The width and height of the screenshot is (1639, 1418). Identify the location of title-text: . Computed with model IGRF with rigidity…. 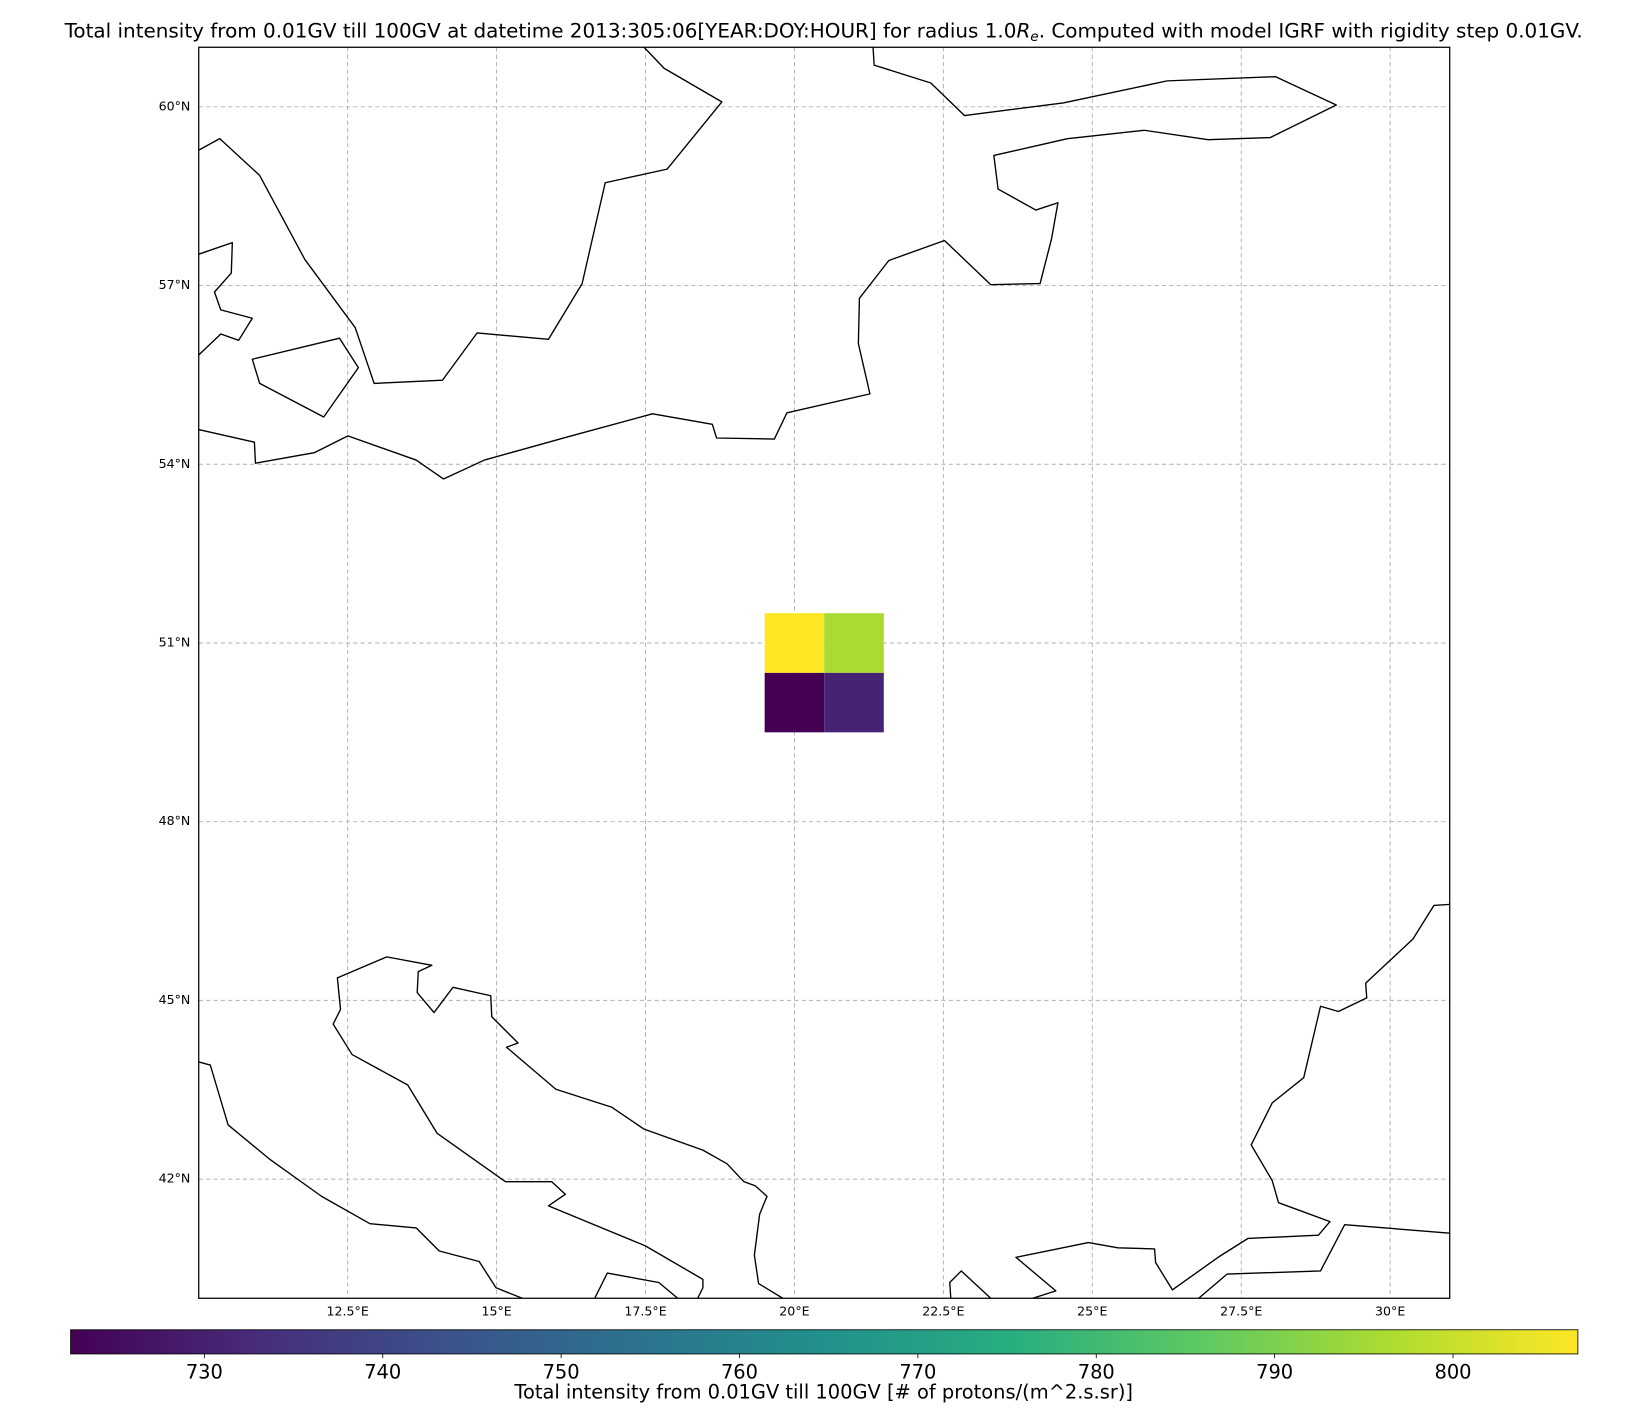
(1311, 30).